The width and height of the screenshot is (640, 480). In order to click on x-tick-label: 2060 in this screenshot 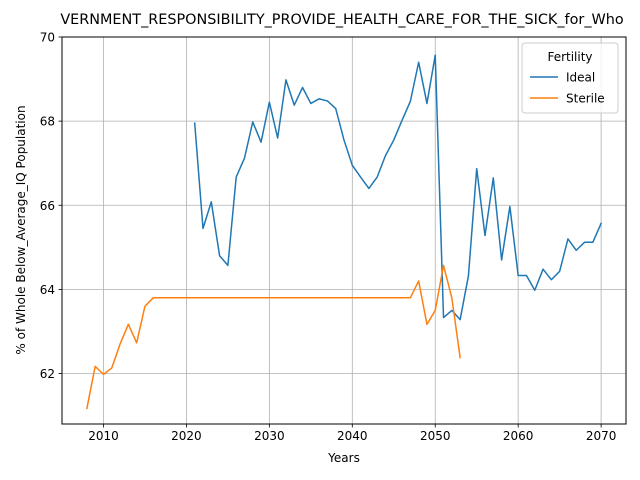, I will do `click(518, 436)`.